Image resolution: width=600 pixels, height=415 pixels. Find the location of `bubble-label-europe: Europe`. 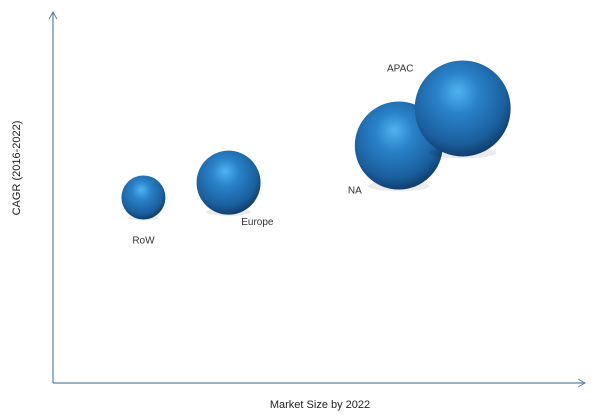

bubble-label-europe: Europe is located at coordinates (257, 222).